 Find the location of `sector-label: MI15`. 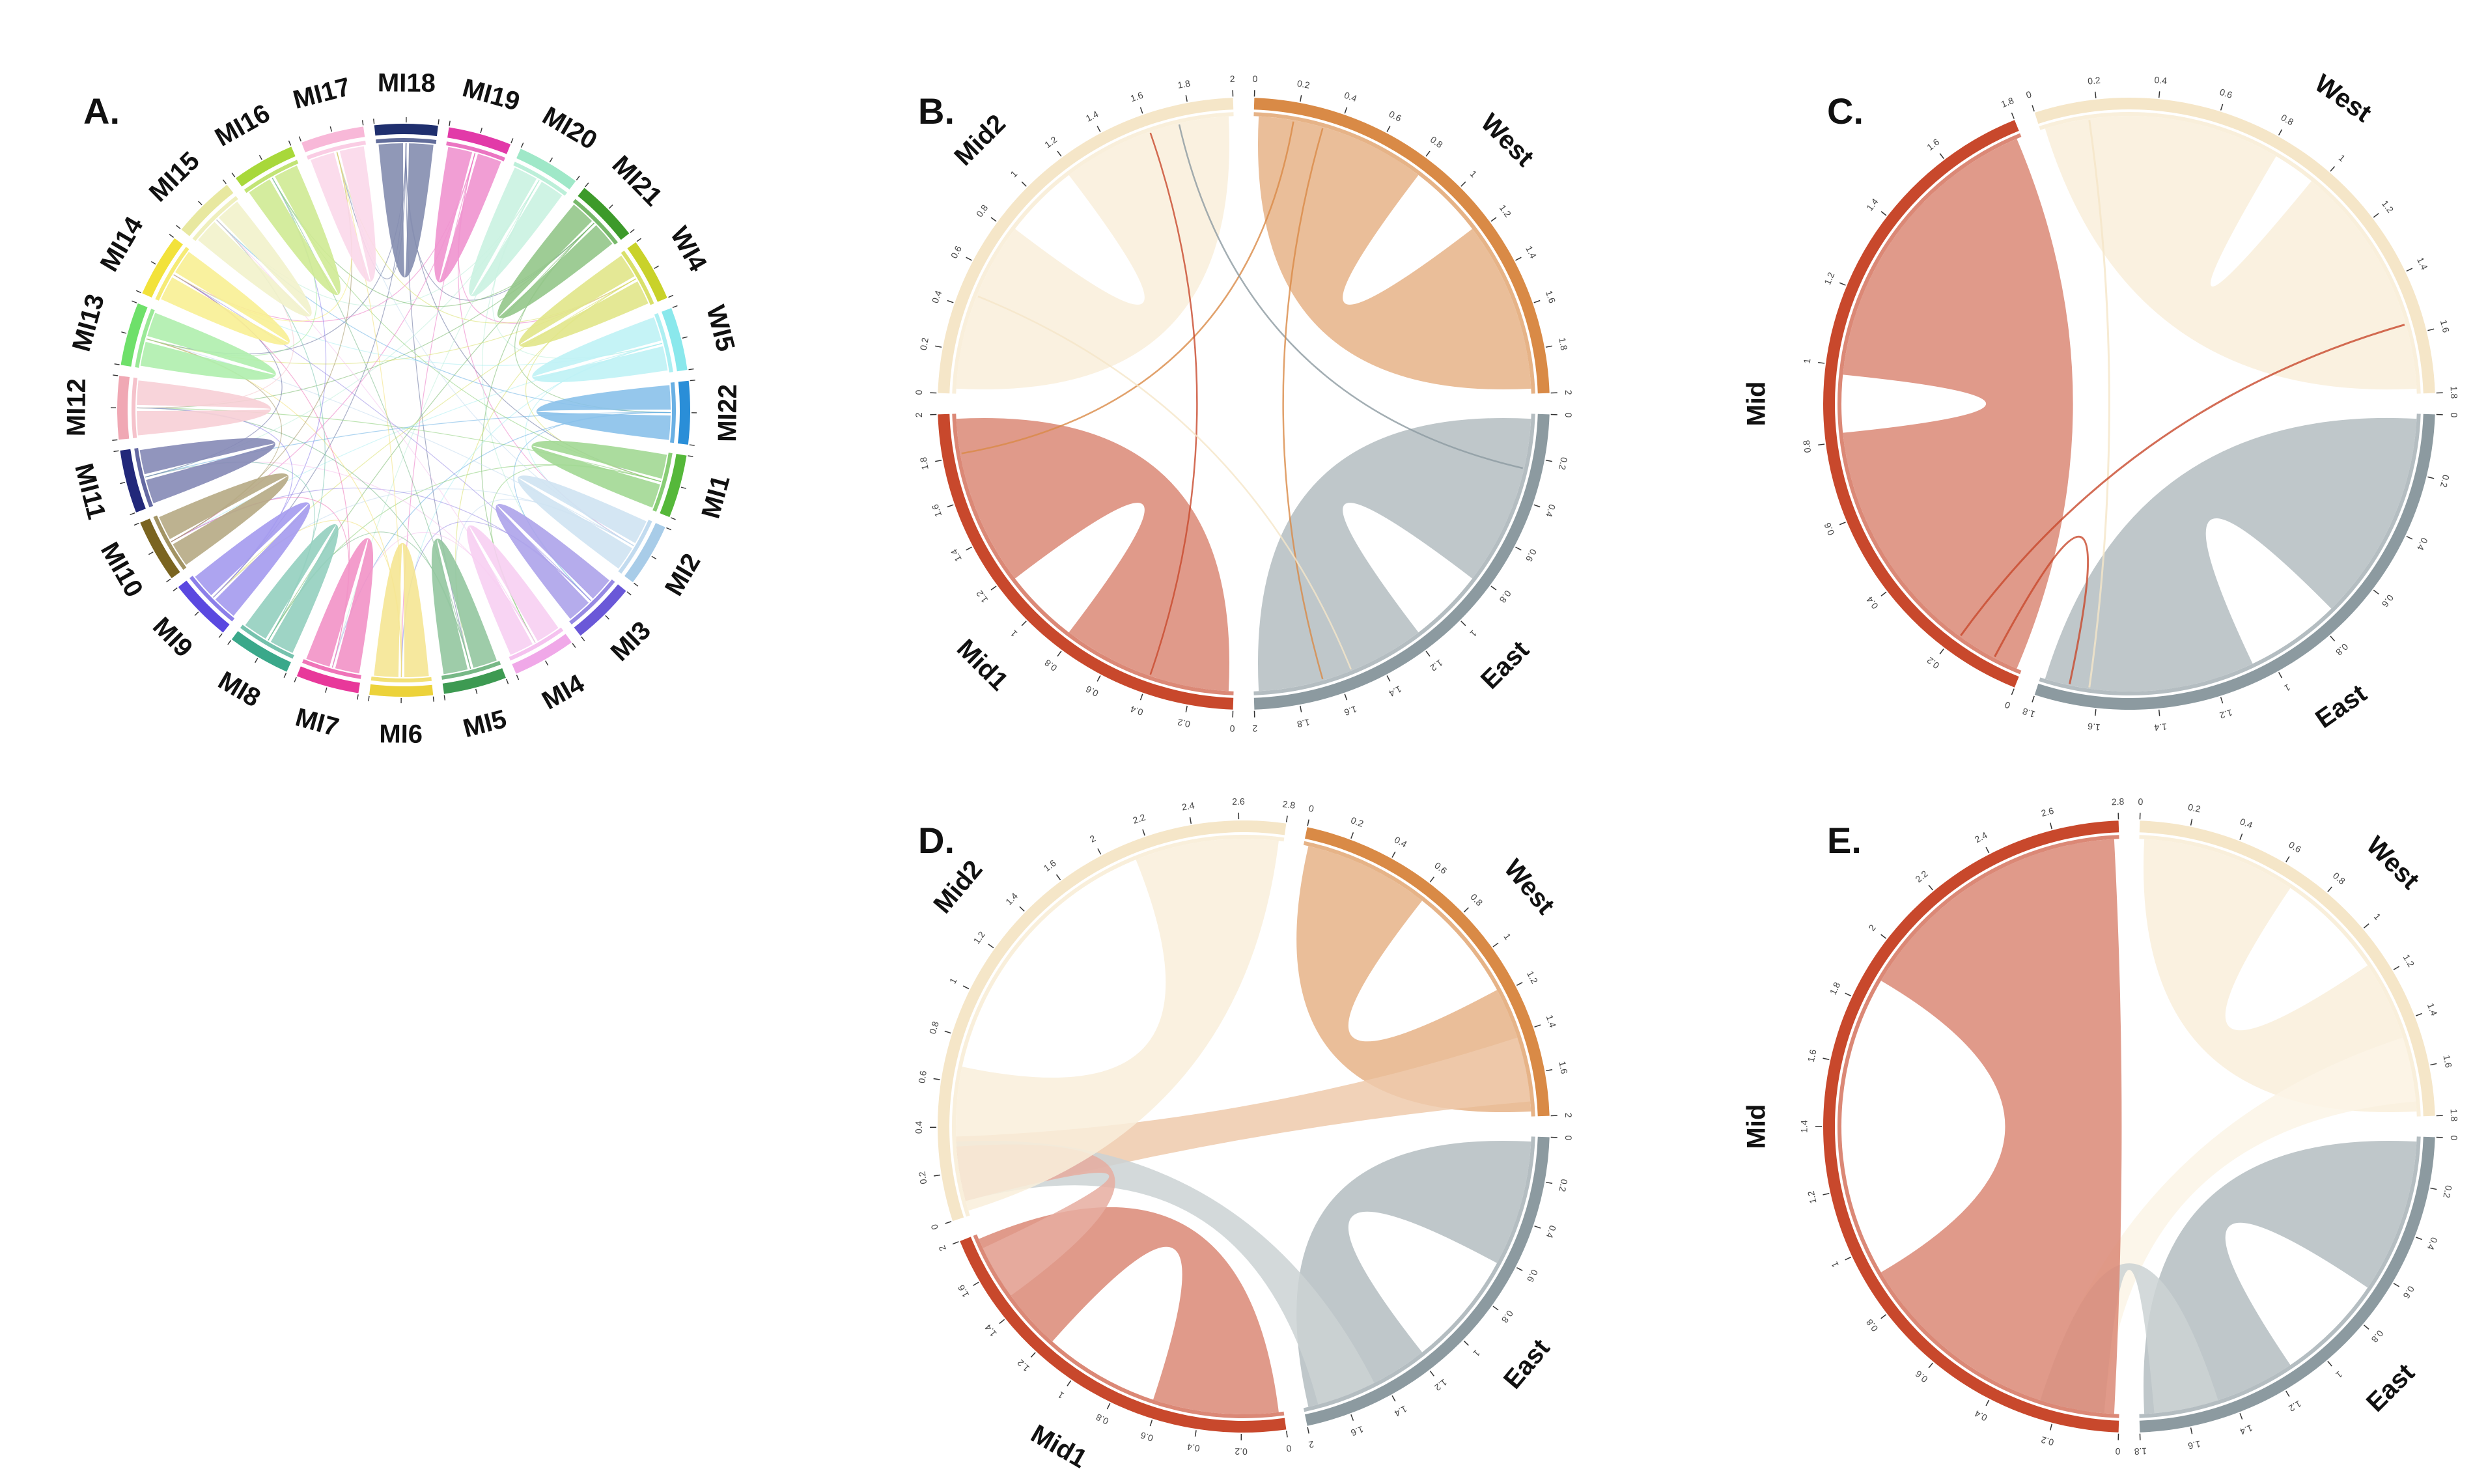

sector-label: MI15 is located at coordinates (175, 178).